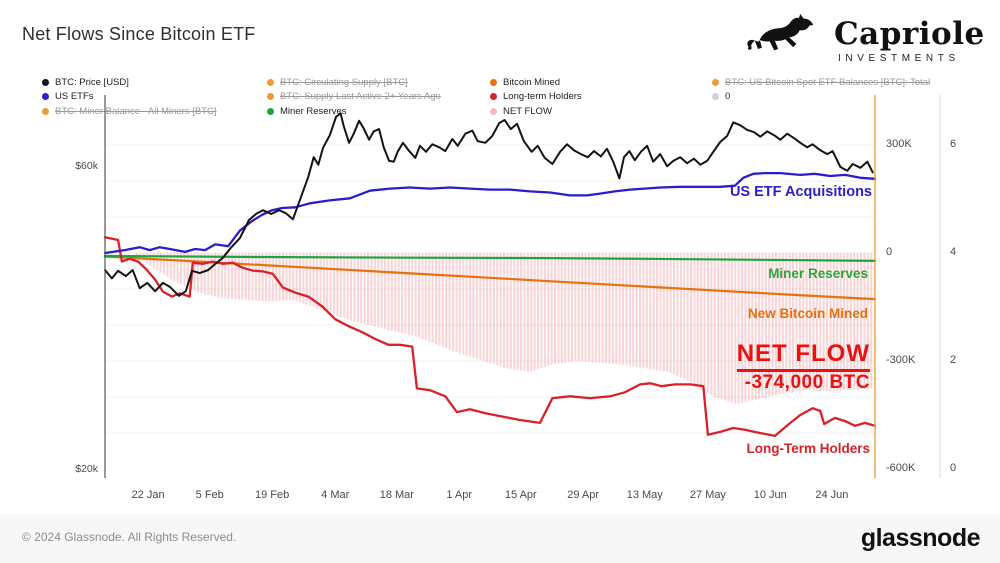  What do you see at coordinates (129, 82) in the screenshot?
I see `legend-item-btc-price-usd: BTC: Price [USD]` at bounding box center [129, 82].